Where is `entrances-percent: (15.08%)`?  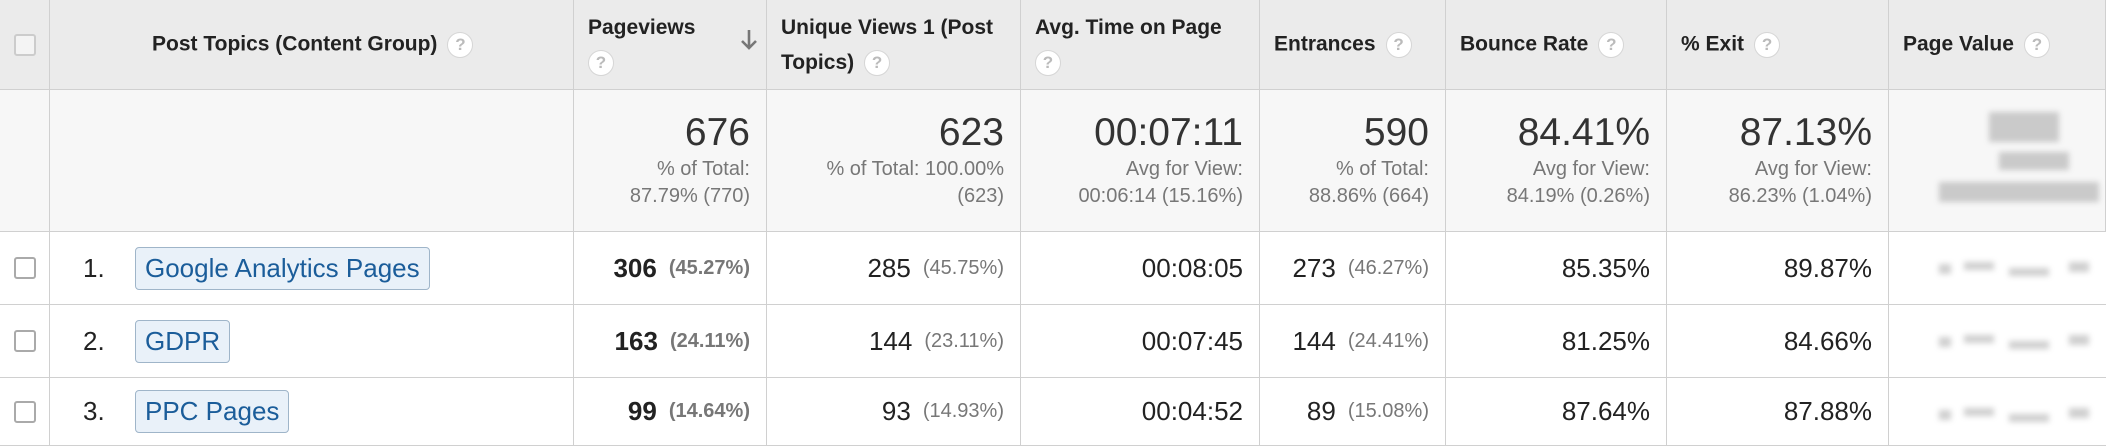
entrances-percent: (15.08%) is located at coordinates (1388, 411).